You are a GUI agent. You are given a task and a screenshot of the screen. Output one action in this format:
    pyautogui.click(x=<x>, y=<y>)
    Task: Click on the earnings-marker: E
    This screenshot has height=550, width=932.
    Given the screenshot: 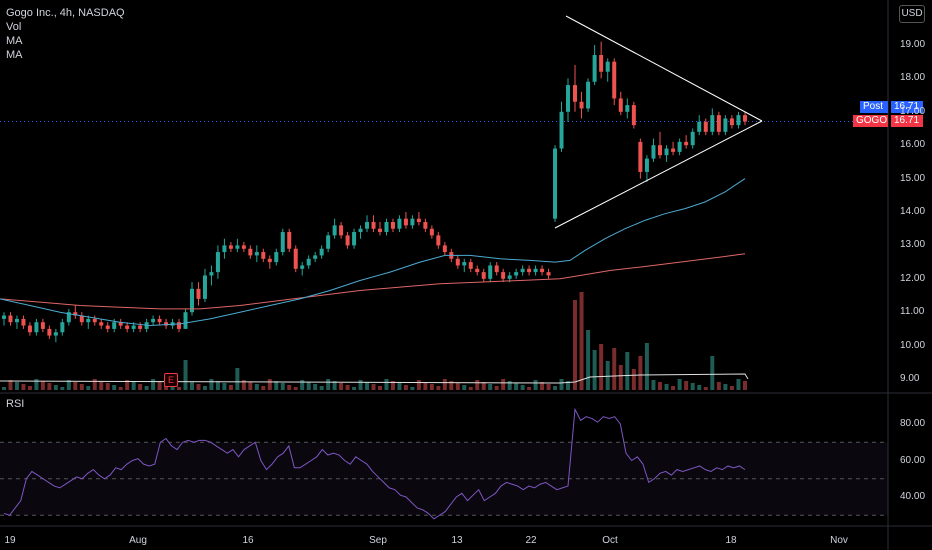 What is the action you would take?
    pyautogui.click(x=171, y=380)
    